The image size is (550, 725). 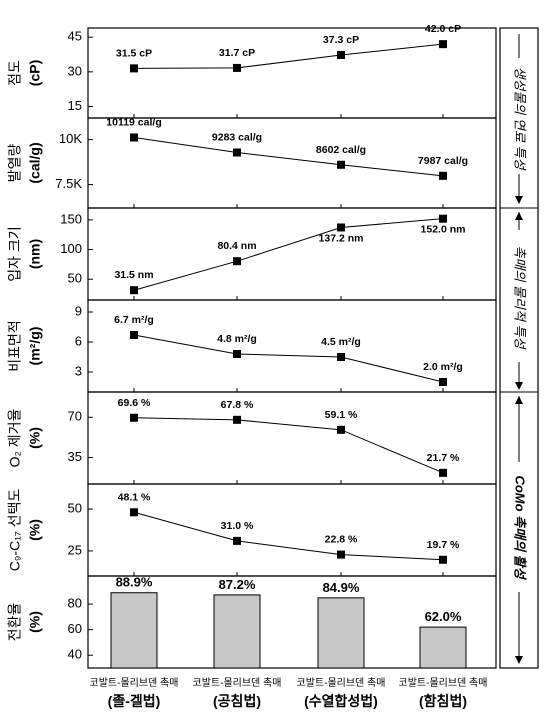 I want to click on y-tick-label: 80, so click(x=75, y=603).